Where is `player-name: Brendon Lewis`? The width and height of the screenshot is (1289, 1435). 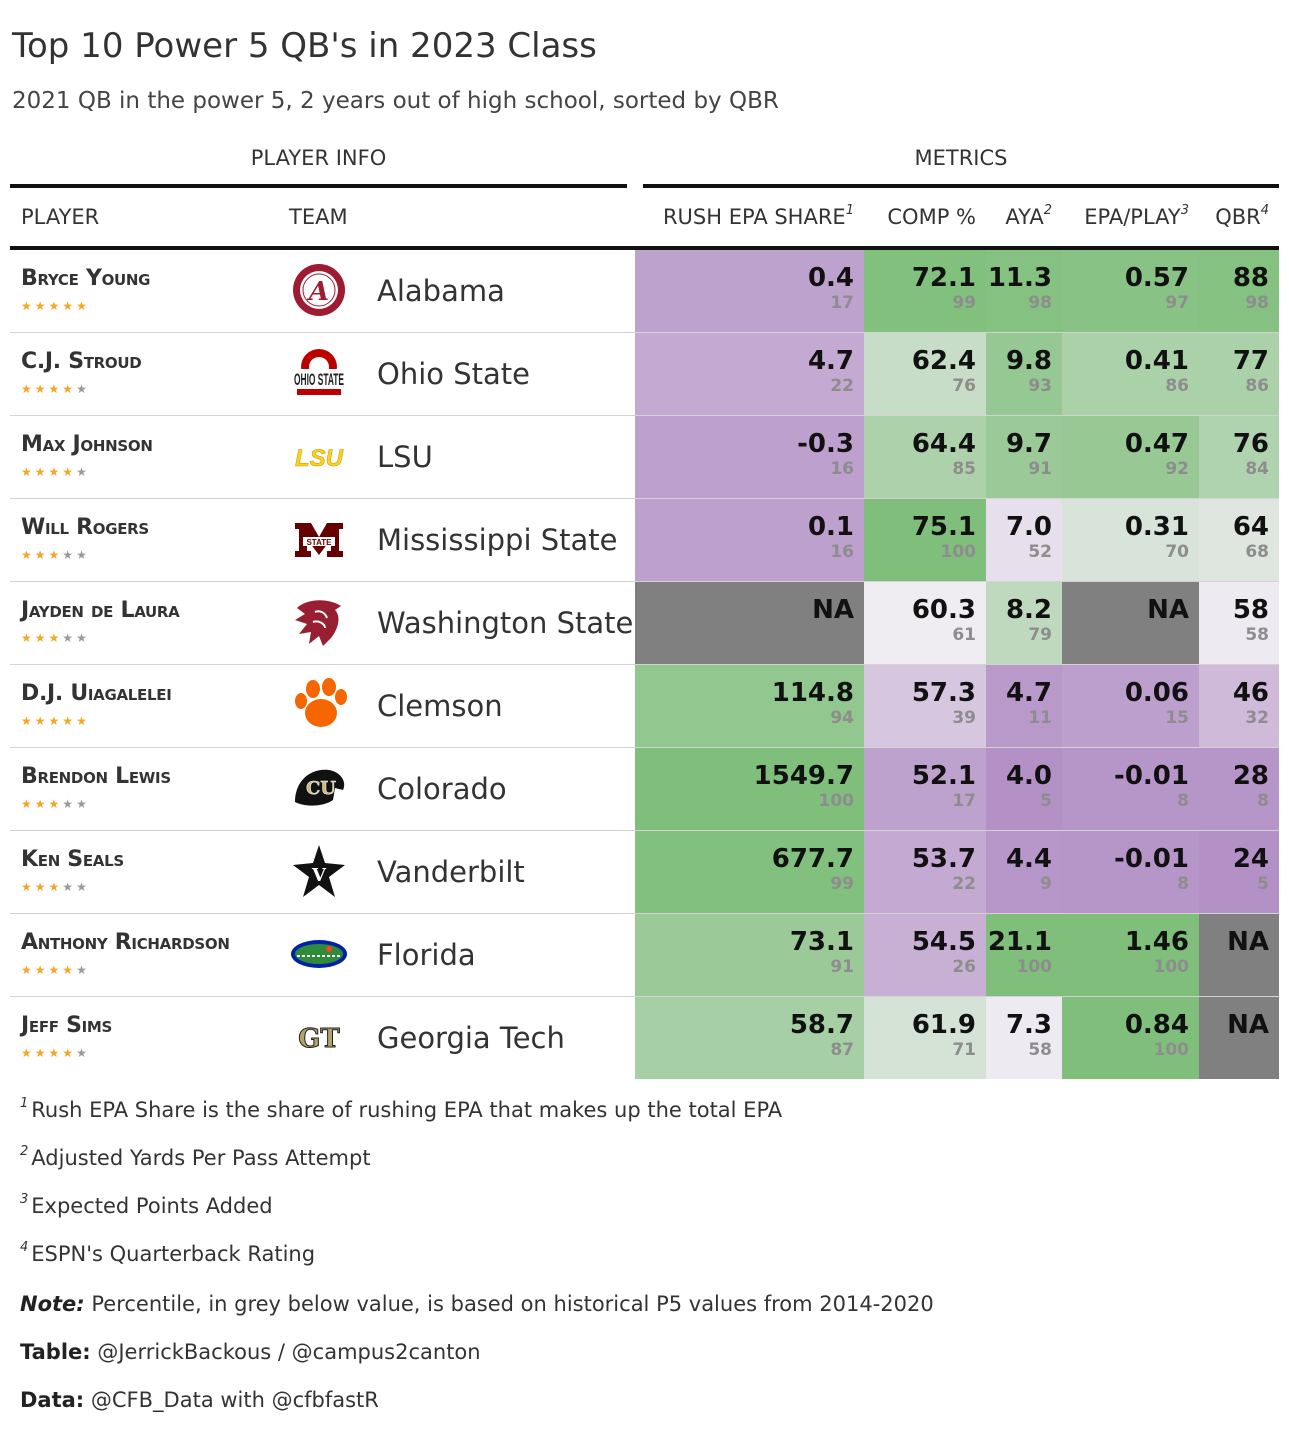
player-name: Brendon Lewis is located at coordinates (96, 776).